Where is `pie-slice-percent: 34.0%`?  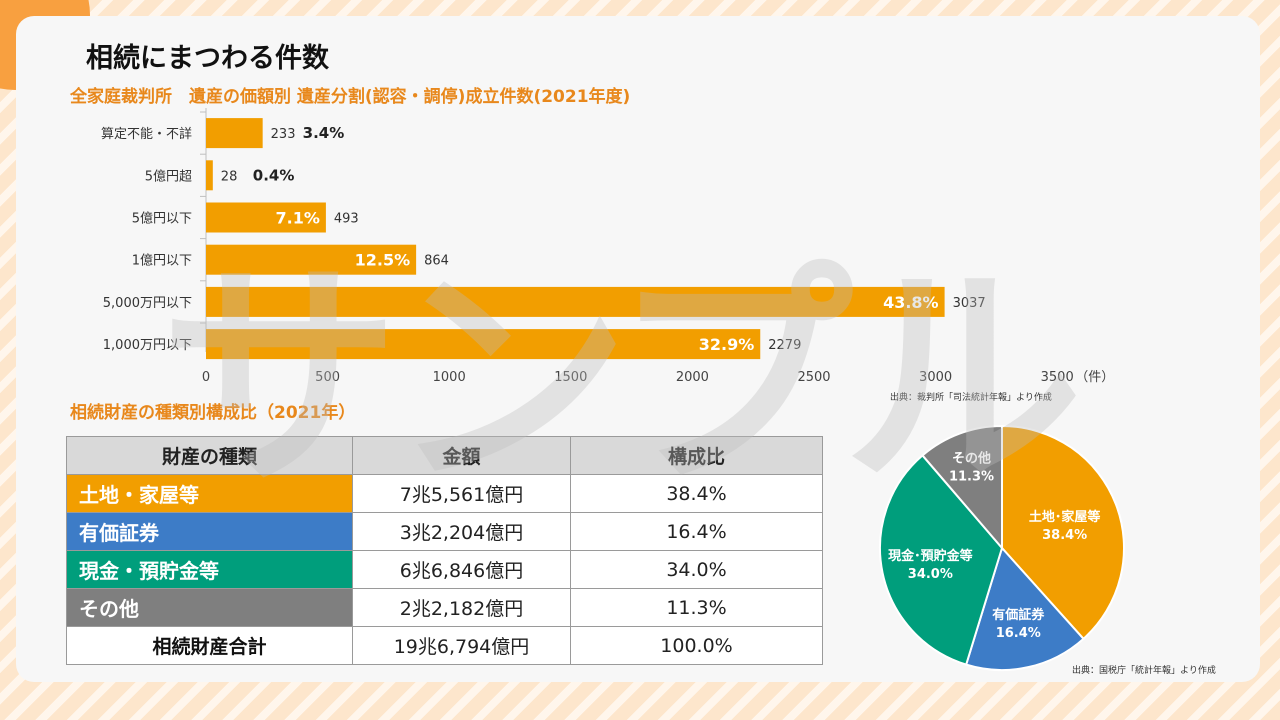 pie-slice-percent: 34.0% is located at coordinates (930, 574).